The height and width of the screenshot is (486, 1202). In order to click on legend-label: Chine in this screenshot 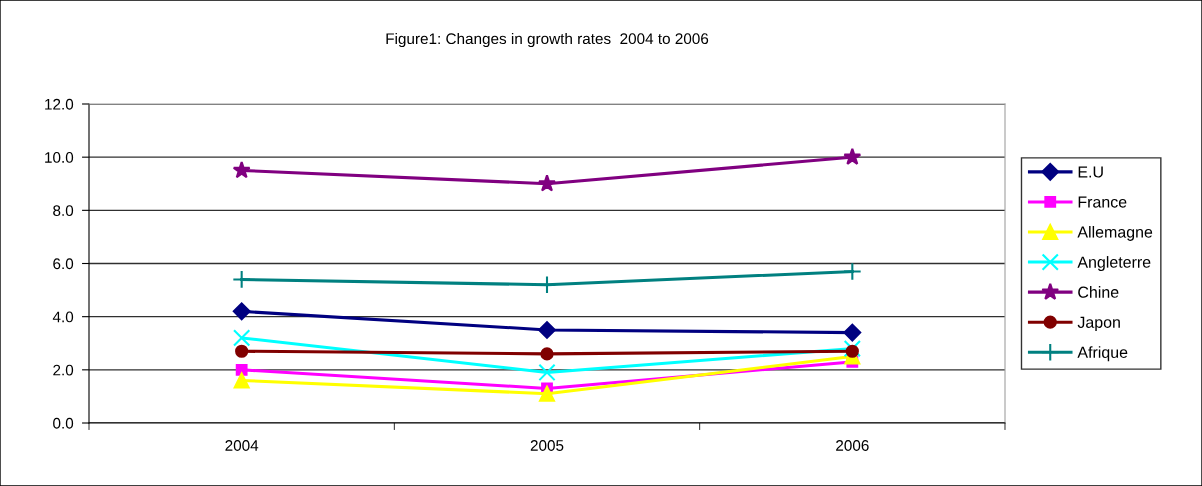, I will do `click(1098, 292)`.